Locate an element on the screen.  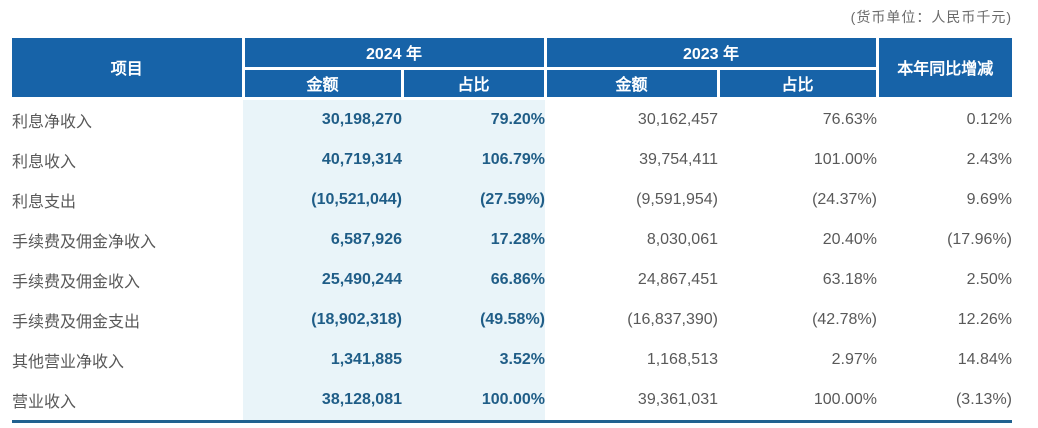
cell-yoy: 0.12% is located at coordinates (989, 119).